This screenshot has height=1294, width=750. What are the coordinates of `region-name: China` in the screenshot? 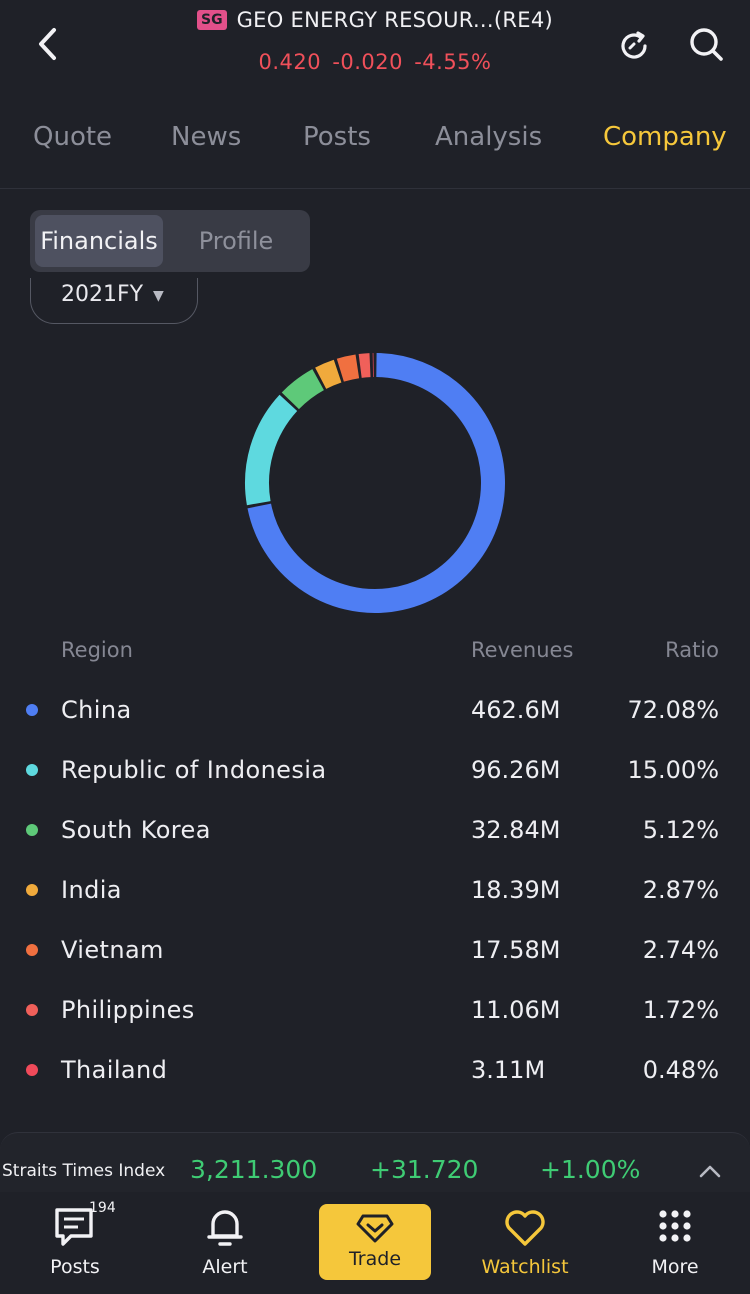 It's located at (96, 710).